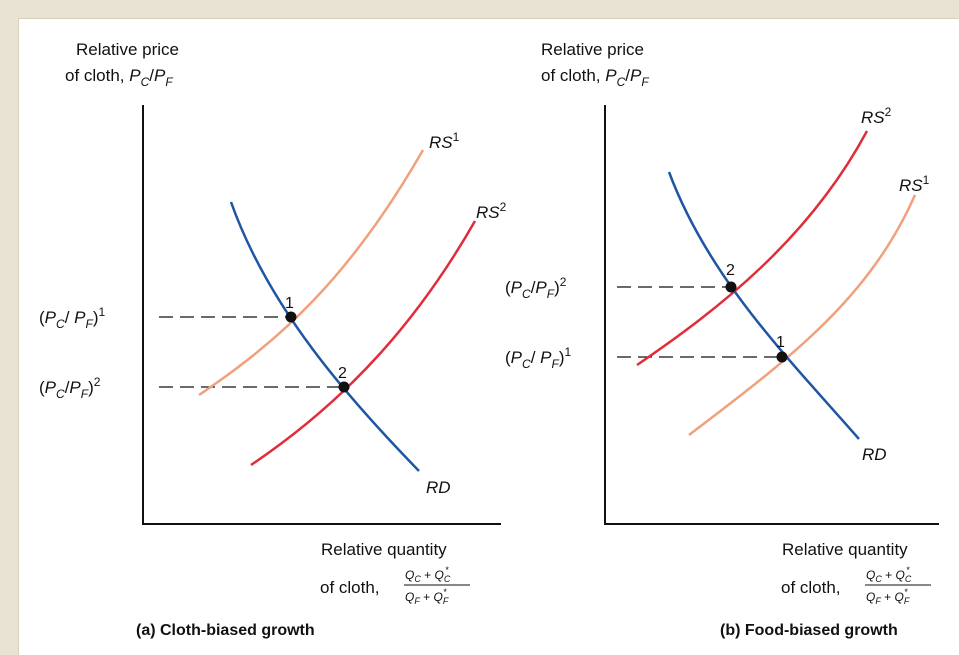 The image size is (959, 655). What do you see at coordinates (342, 373) in the screenshot?
I see `equilibrium-label-2: 2` at bounding box center [342, 373].